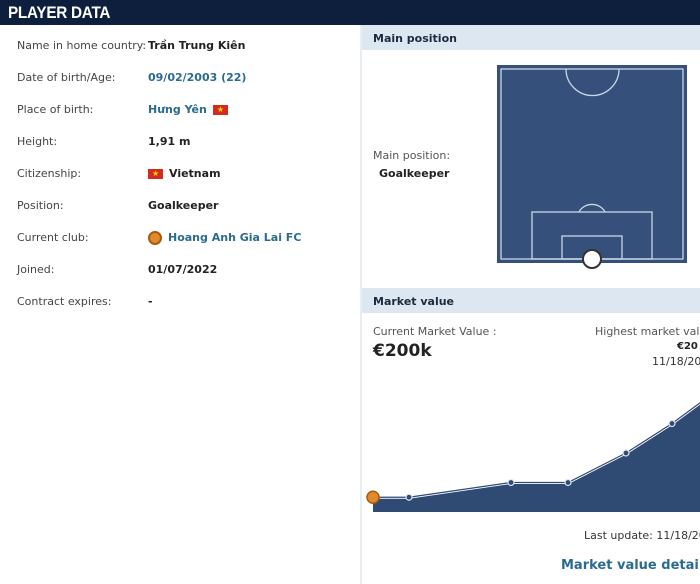 The height and width of the screenshot is (584, 700). Describe the element at coordinates (536, 457) in the screenshot. I see `value-area` at that location.